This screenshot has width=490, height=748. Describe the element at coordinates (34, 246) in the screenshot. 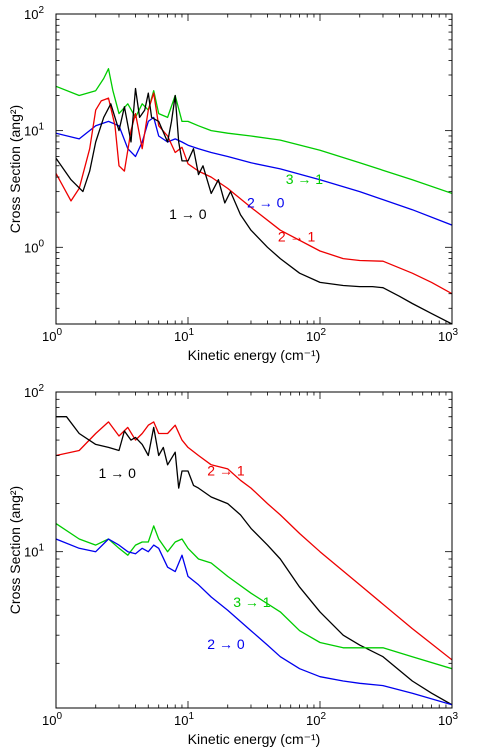

I see `y-tick-label: 10⁰` at that location.